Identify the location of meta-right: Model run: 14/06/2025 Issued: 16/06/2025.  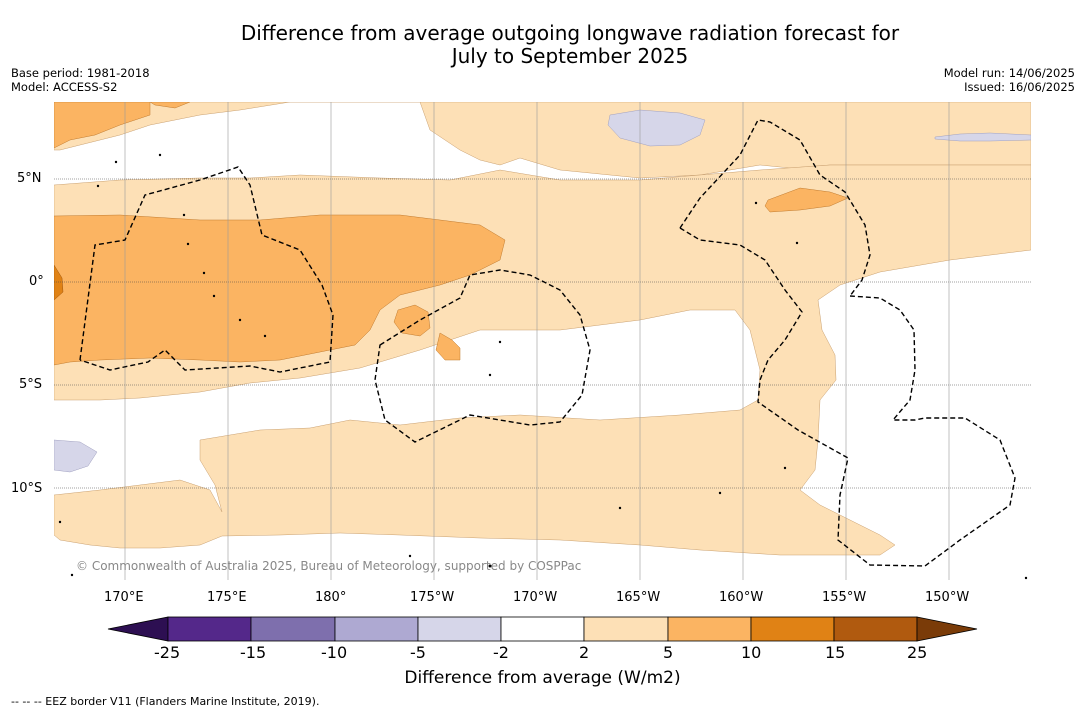
(1009, 80).